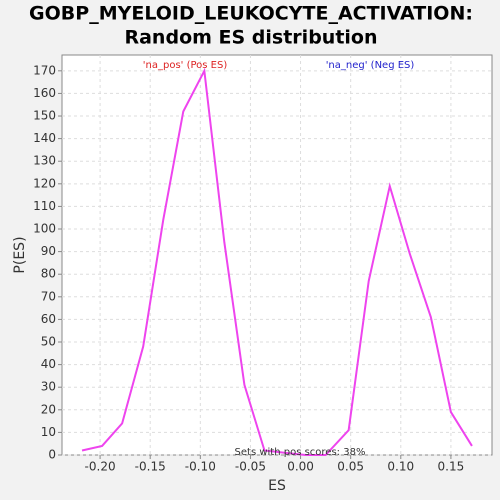 This screenshot has width=500, height=500. Describe the element at coordinates (400, 467) in the screenshot. I see `x-tick-label: 0.10` at that location.